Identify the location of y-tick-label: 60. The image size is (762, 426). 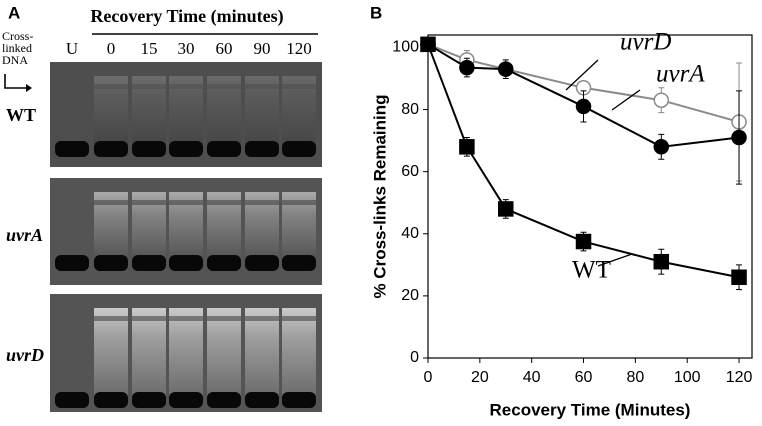
(410, 171).